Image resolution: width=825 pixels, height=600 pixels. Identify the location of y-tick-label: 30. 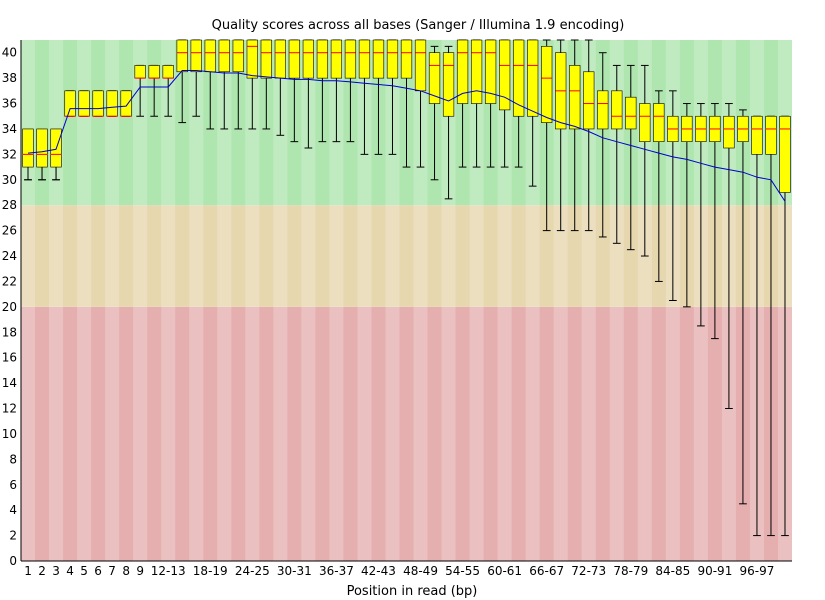
(9, 180).